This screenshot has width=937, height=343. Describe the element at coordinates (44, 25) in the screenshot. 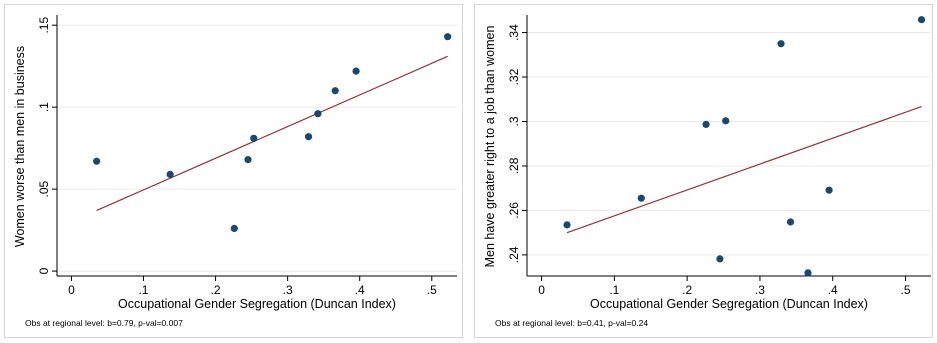

I see `y-tick-label: .15` at that location.